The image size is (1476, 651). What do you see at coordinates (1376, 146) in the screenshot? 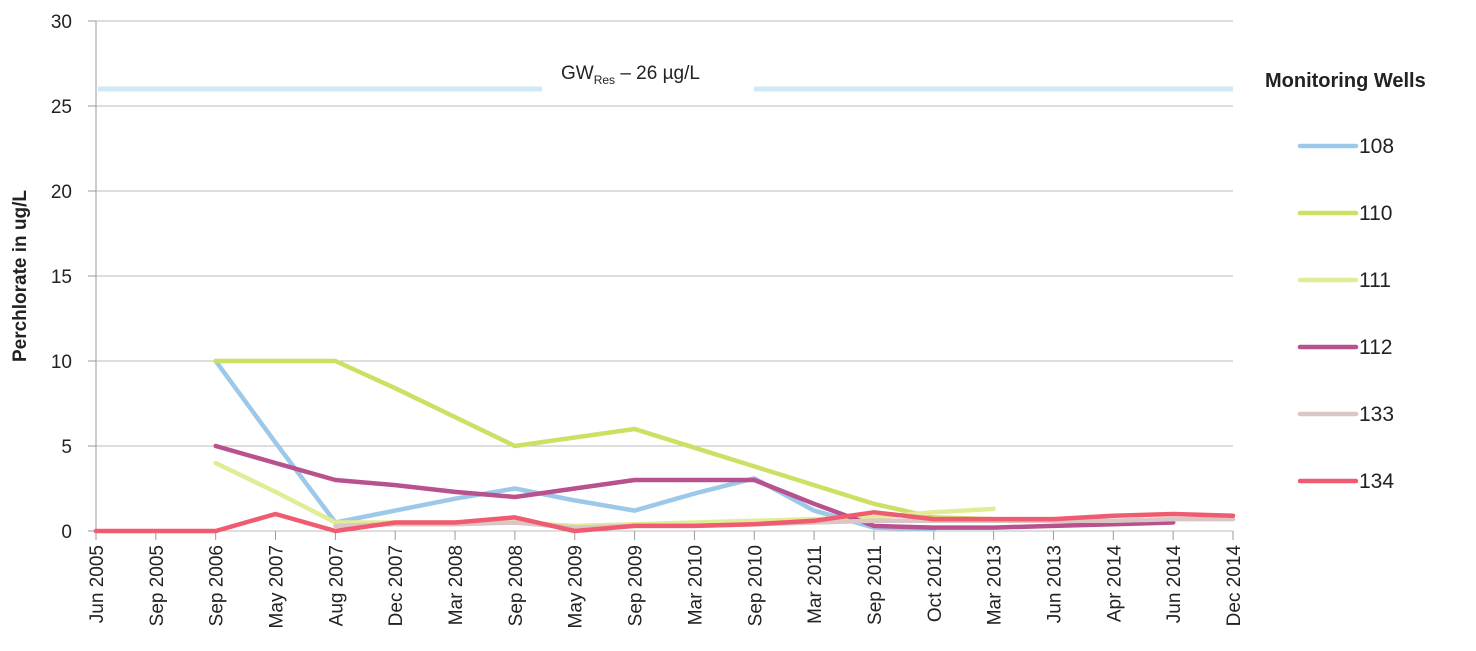
I see `legend-label-108: 108` at bounding box center [1376, 146].